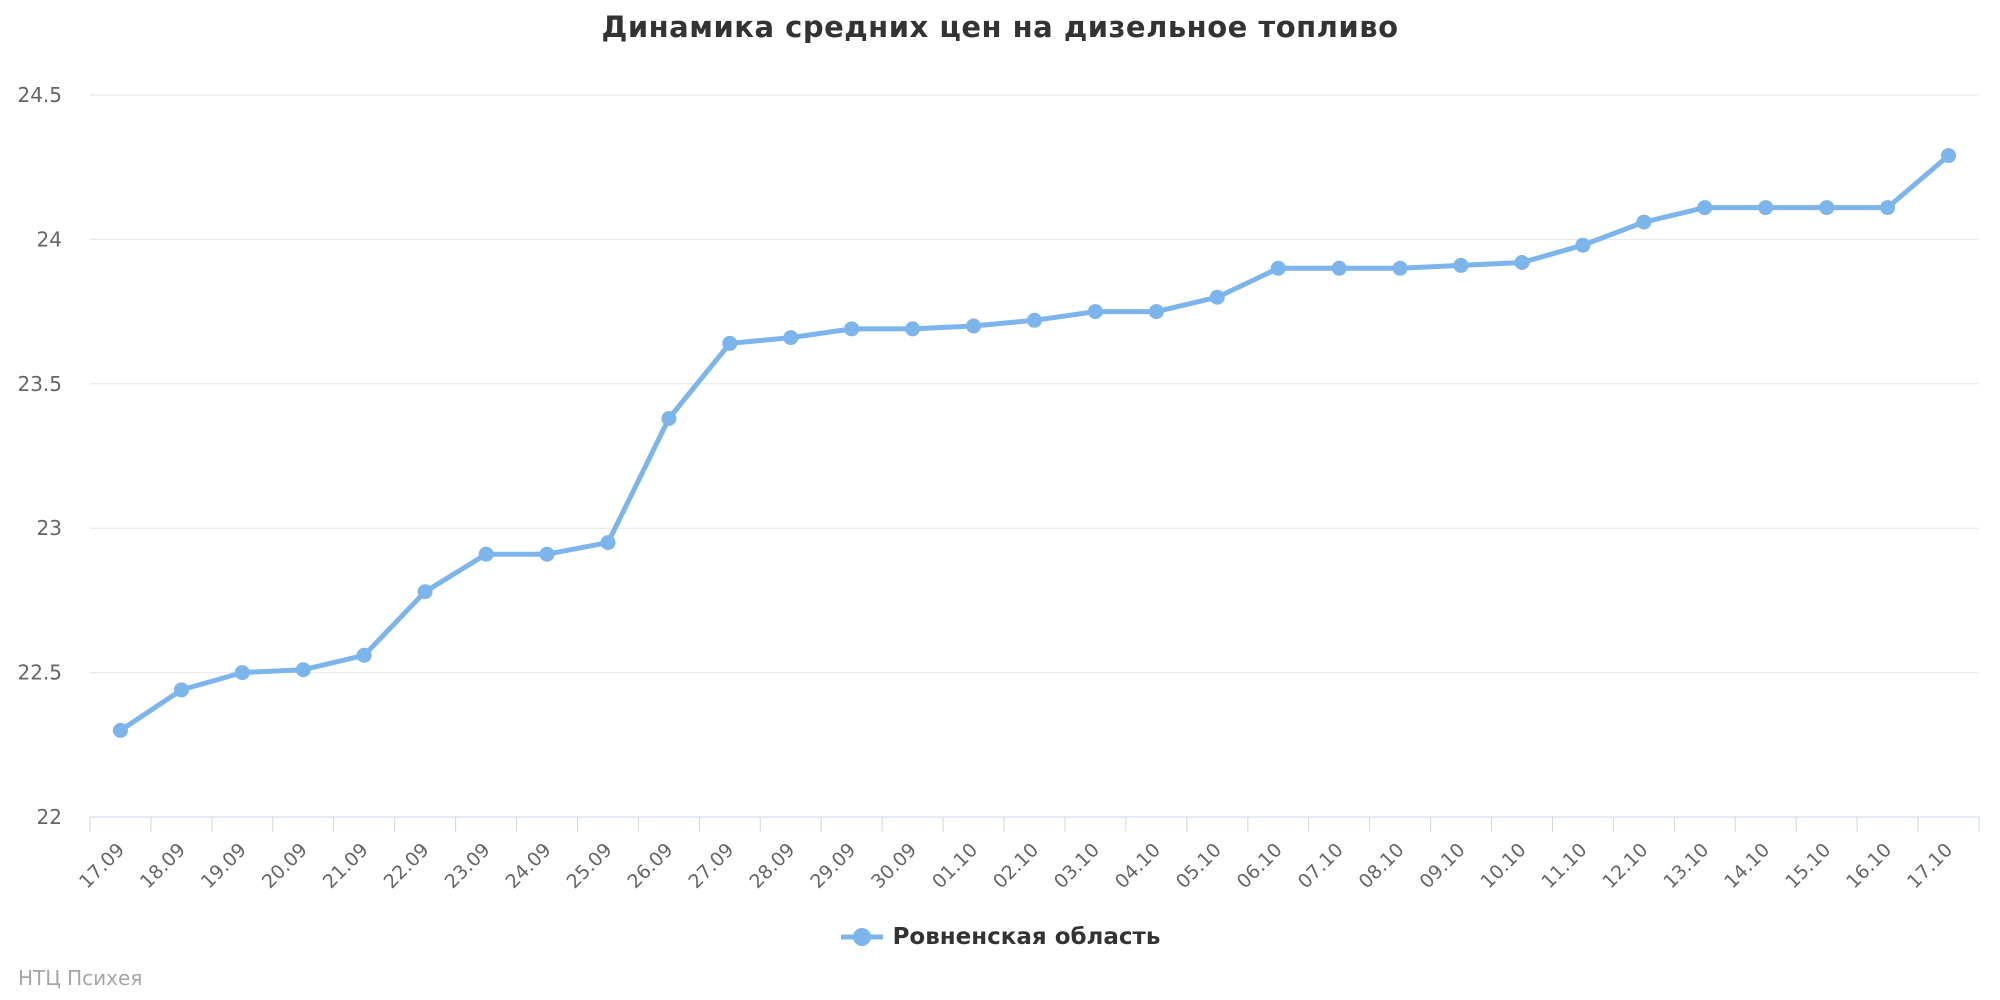  What do you see at coordinates (1808, 866) in the screenshot?
I see `x-axis-label: 15.10` at bounding box center [1808, 866].